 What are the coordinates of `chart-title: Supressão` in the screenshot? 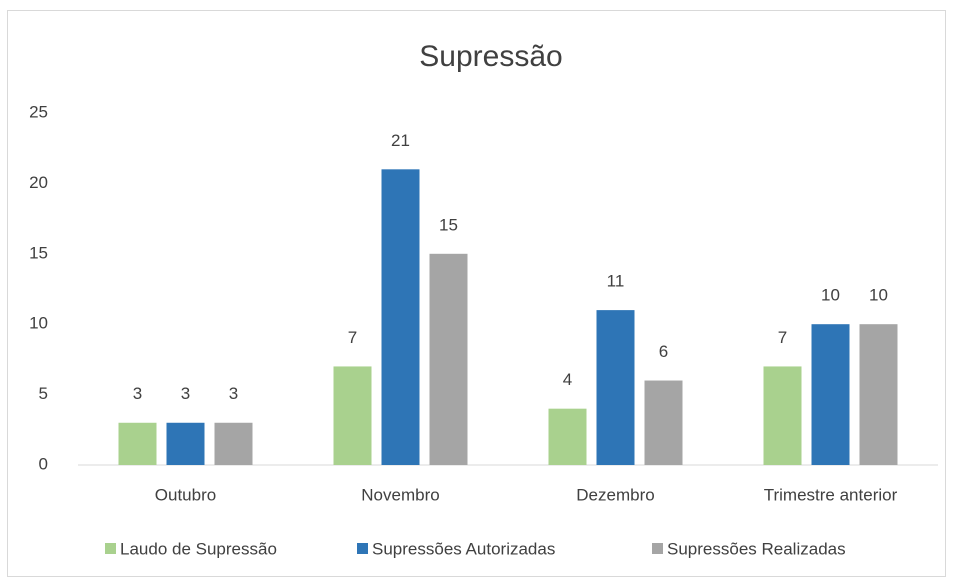 It's located at (490, 56).